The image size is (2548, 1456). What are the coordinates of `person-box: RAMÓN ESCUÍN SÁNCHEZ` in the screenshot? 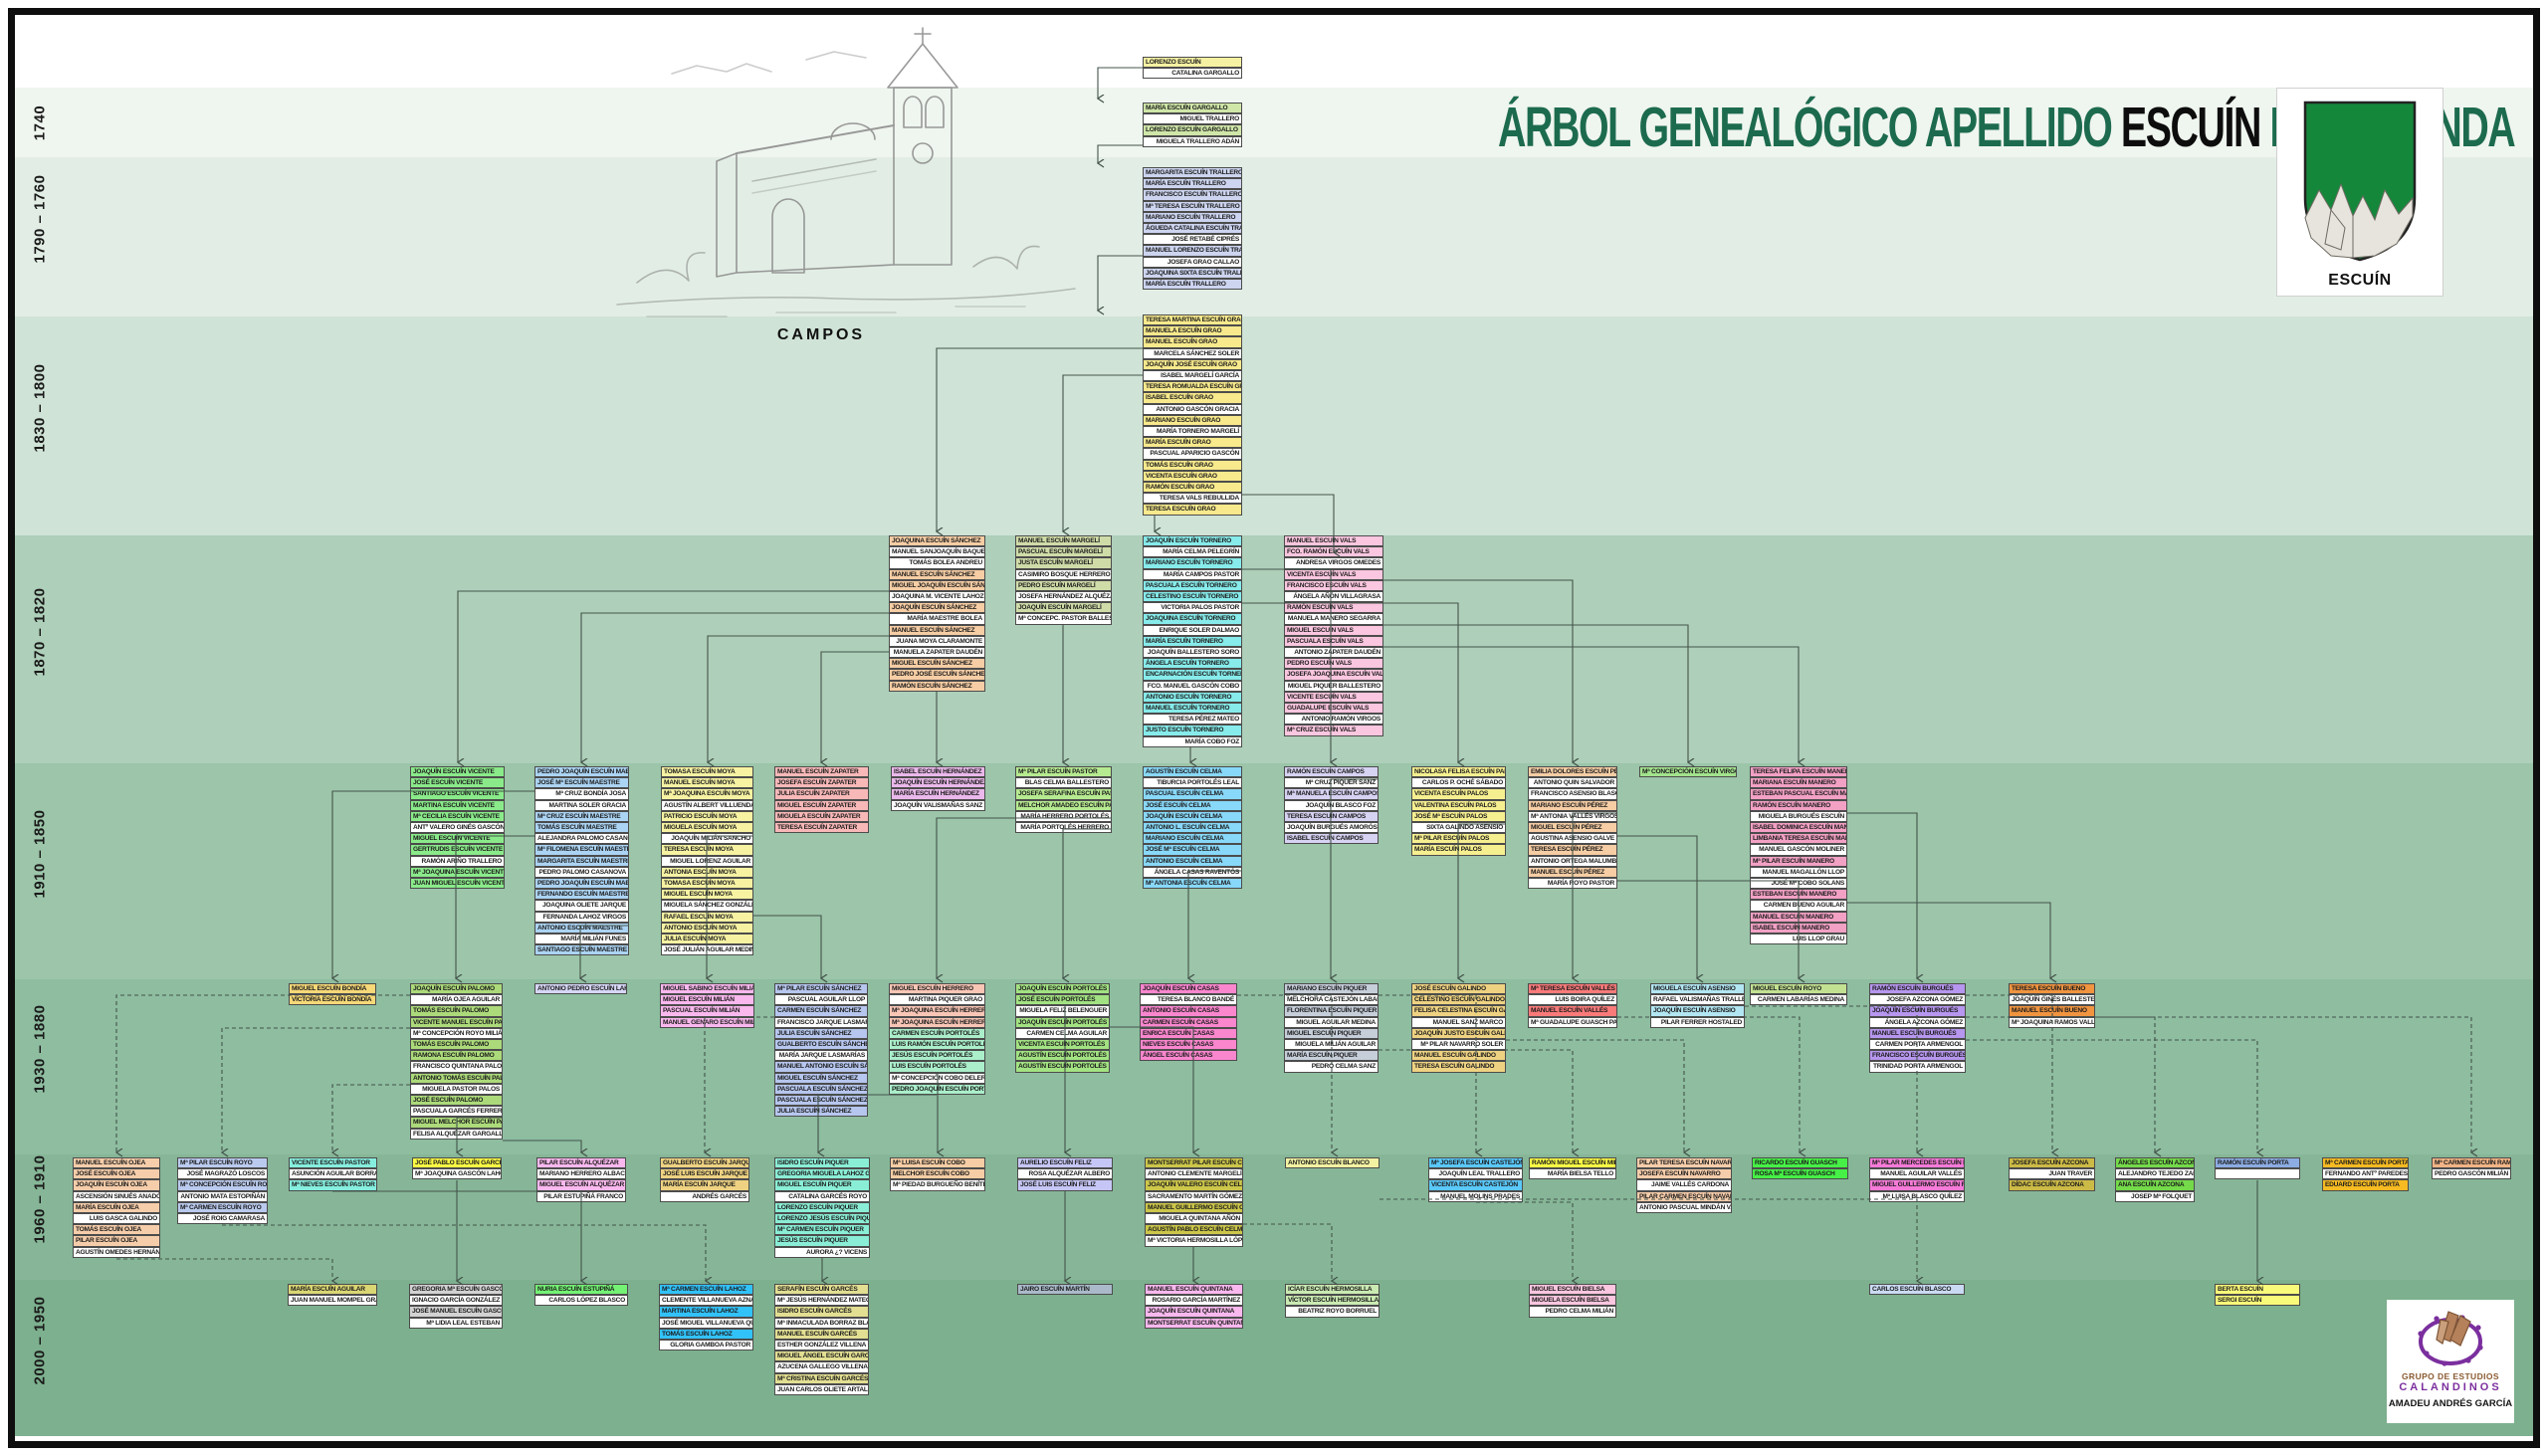 It's located at (937, 686).